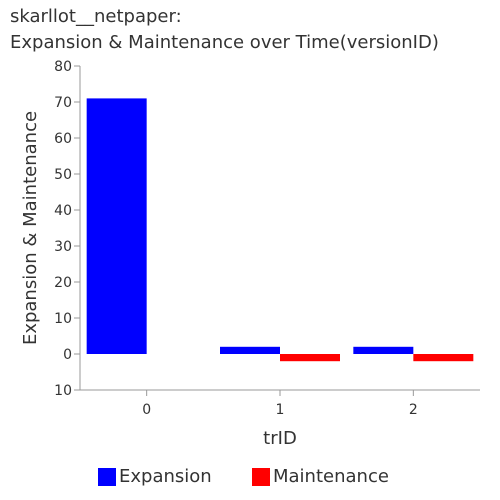 This screenshot has height=500, width=500. What do you see at coordinates (63, 139) in the screenshot?
I see `y-tick-label: 60` at bounding box center [63, 139].